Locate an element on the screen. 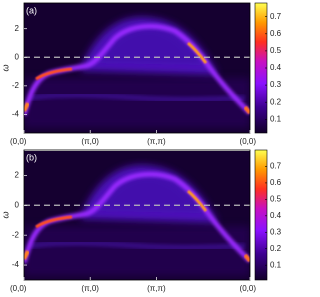  colorbar is located at coordinates (261, 215).